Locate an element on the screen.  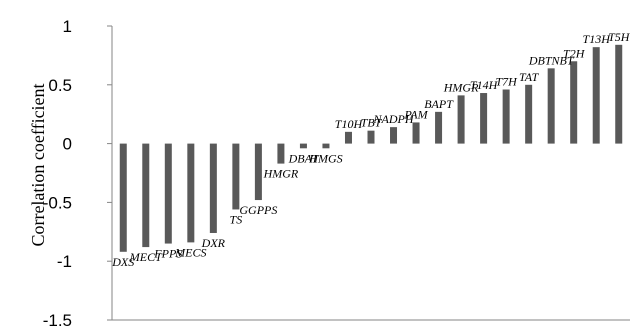
bar-label: MECT is located at coordinates (146, 257).